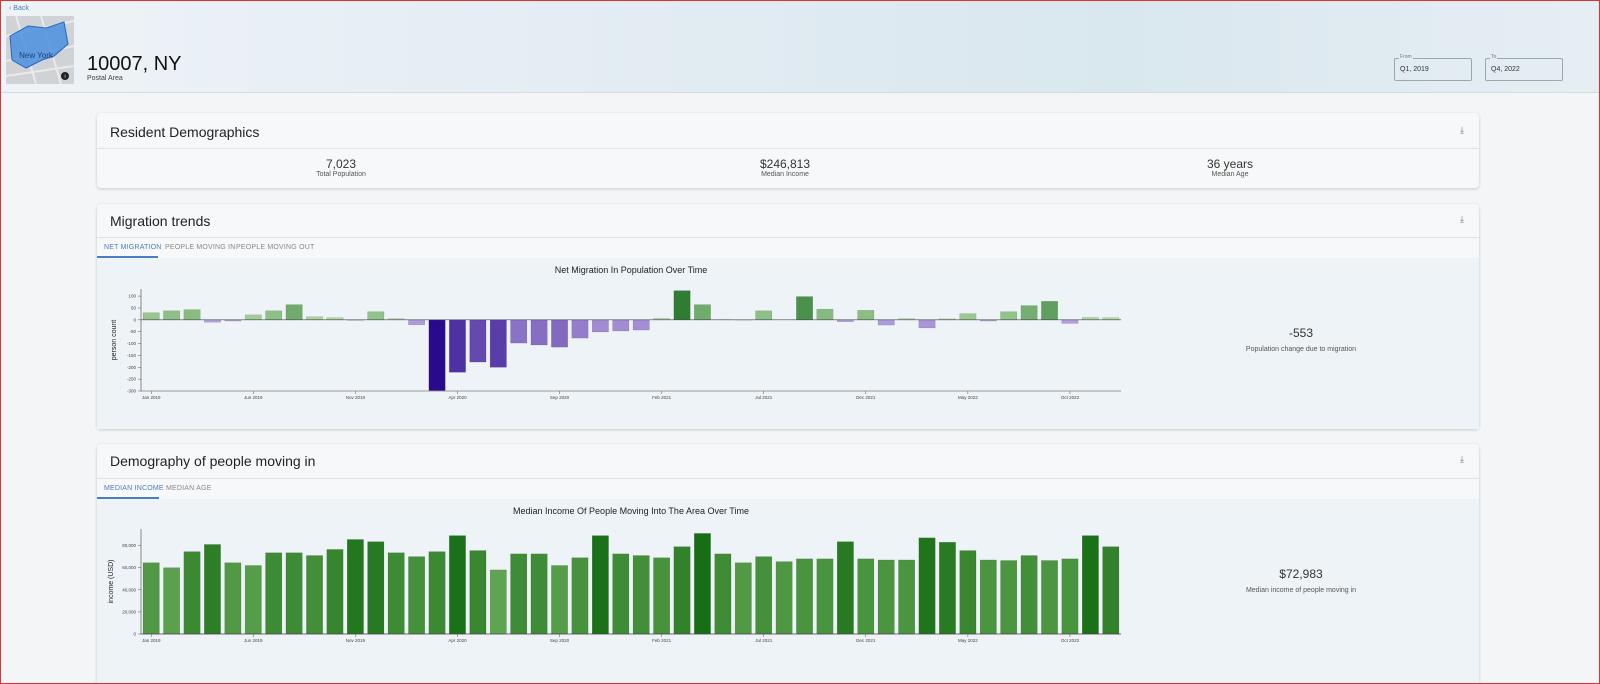 This screenshot has height=684, width=1600. I want to click on x-tick-label: Jun 2019, so click(253, 397).